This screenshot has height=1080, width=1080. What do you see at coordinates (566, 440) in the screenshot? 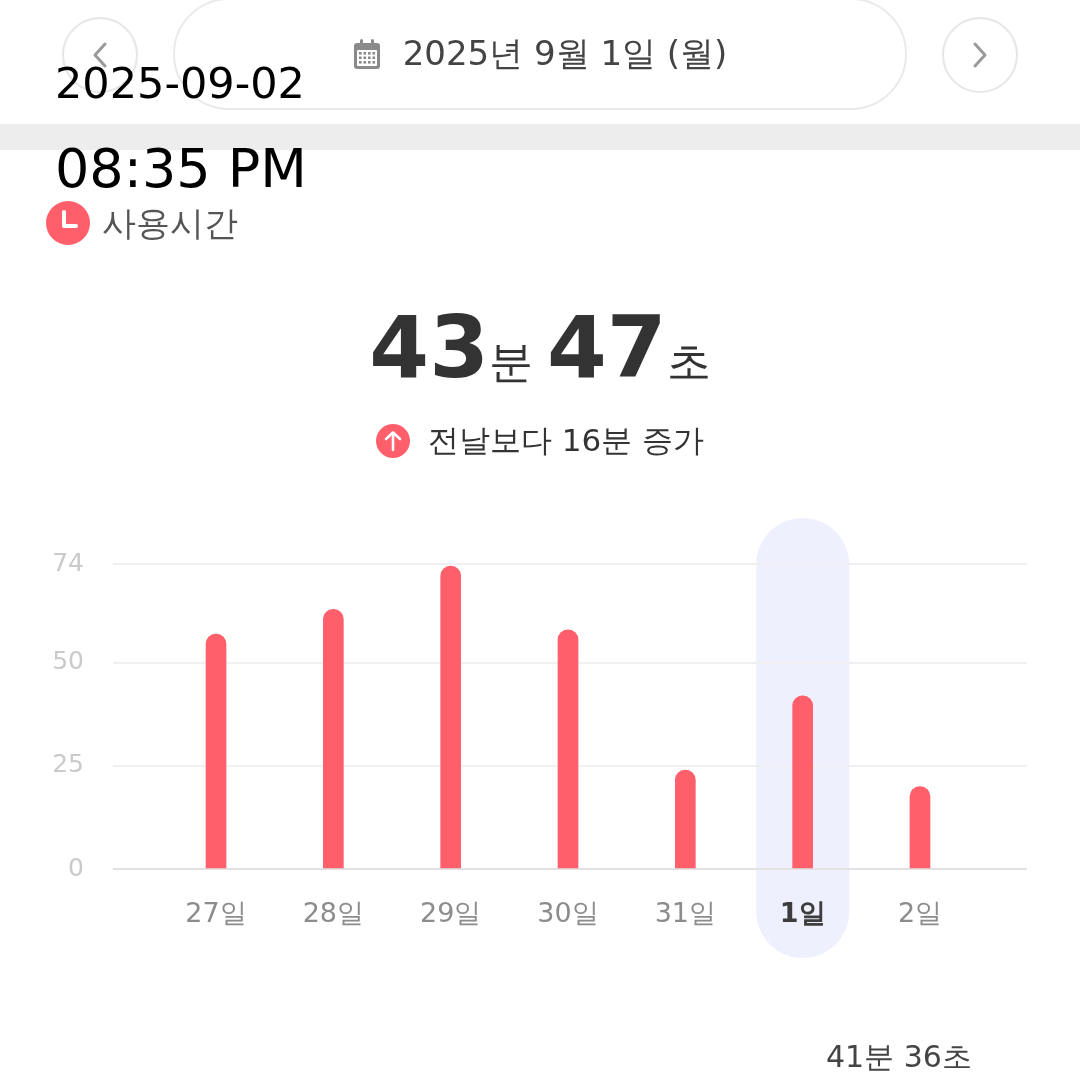
I see `text: 전날보다 16분 증가` at bounding box center [566, 440].